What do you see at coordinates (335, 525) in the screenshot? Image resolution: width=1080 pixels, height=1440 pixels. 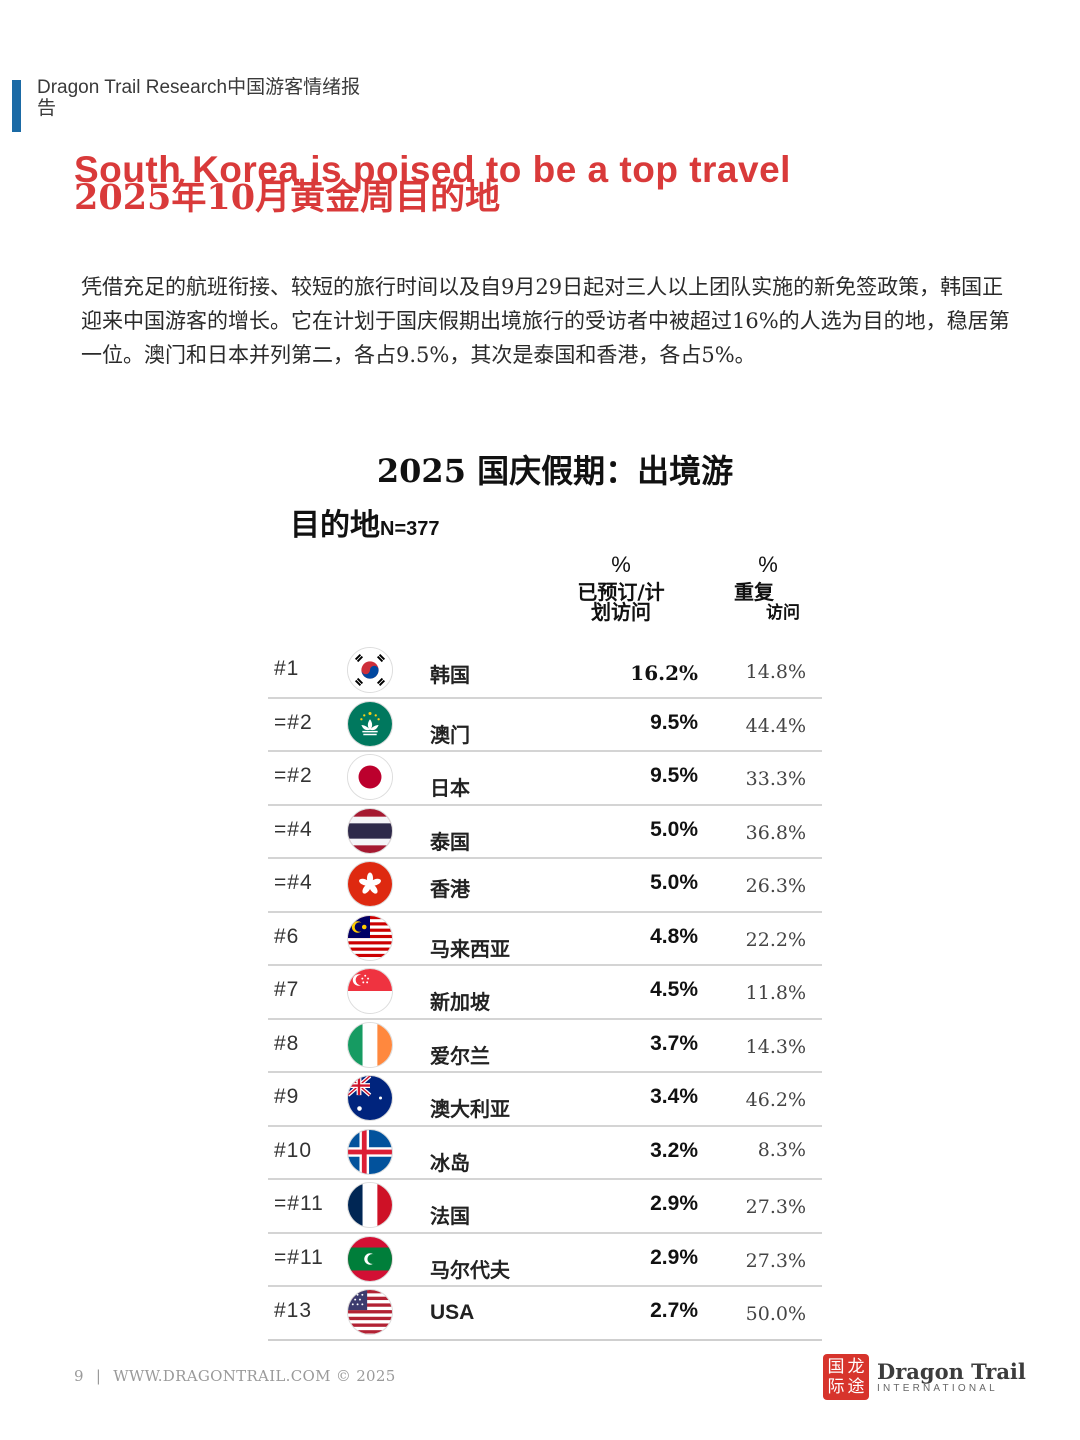 I see `chart-subtitle-text: 目的地` at bounding box center [335, 525].